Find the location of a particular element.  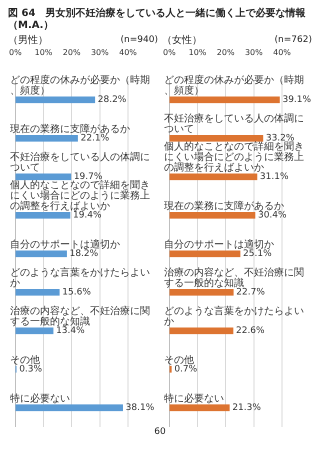

data-label: 19.4% is located at coordinates (87, 215).